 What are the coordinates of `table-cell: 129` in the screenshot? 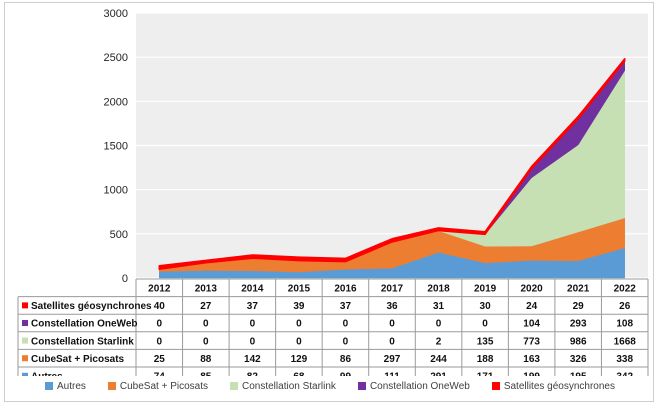 It's located at (299, 359).